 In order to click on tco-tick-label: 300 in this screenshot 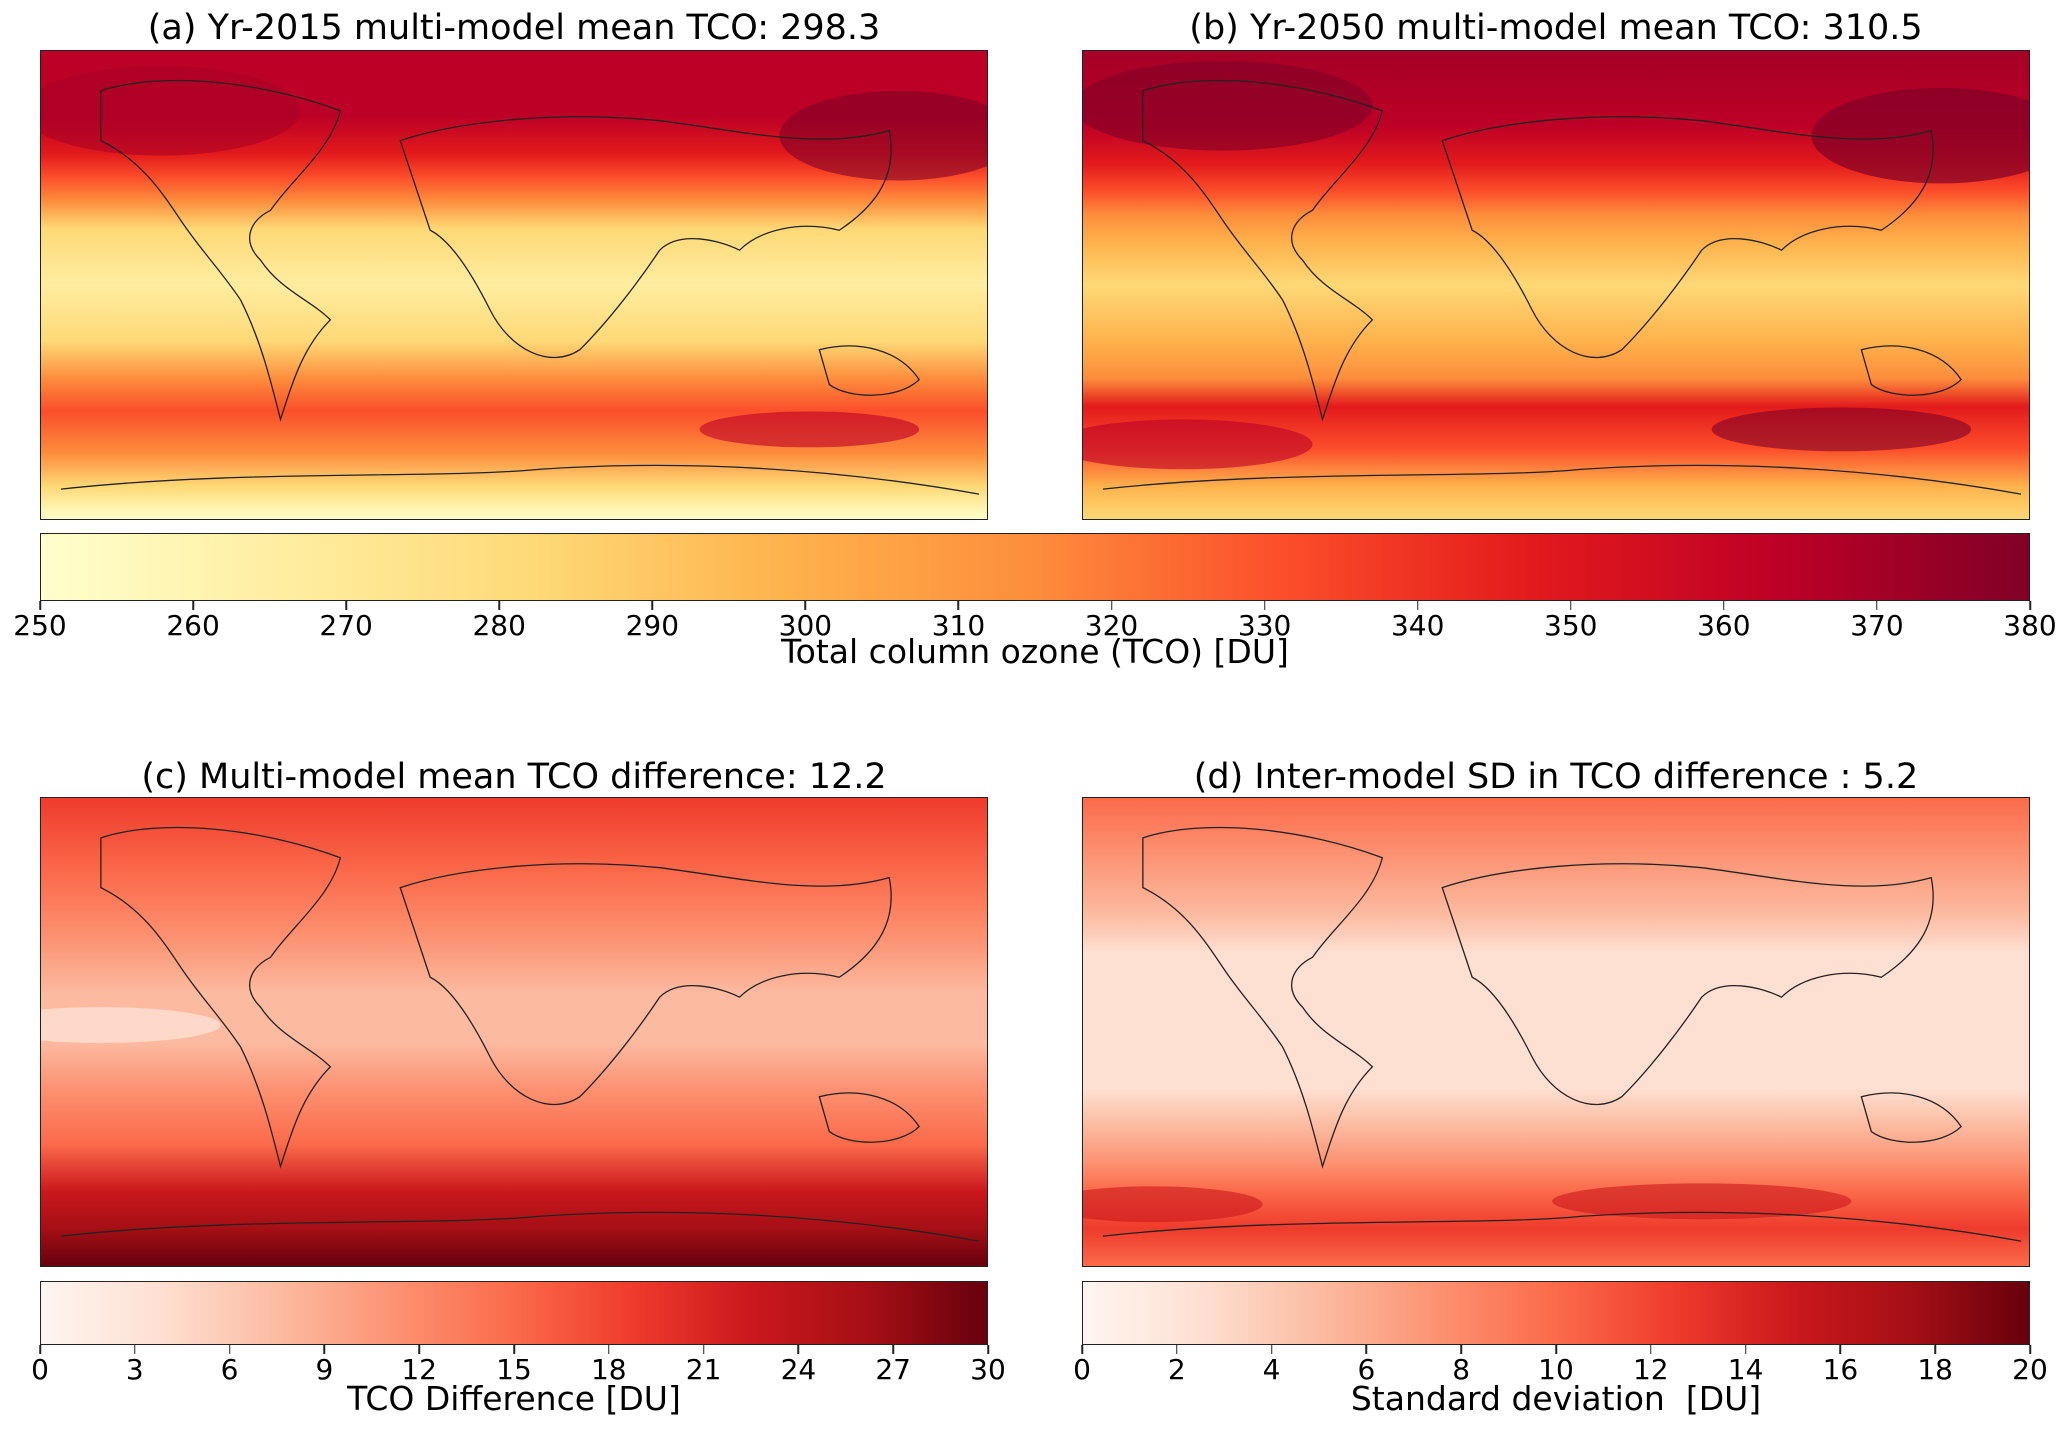, I will do `click(805, 625)`.